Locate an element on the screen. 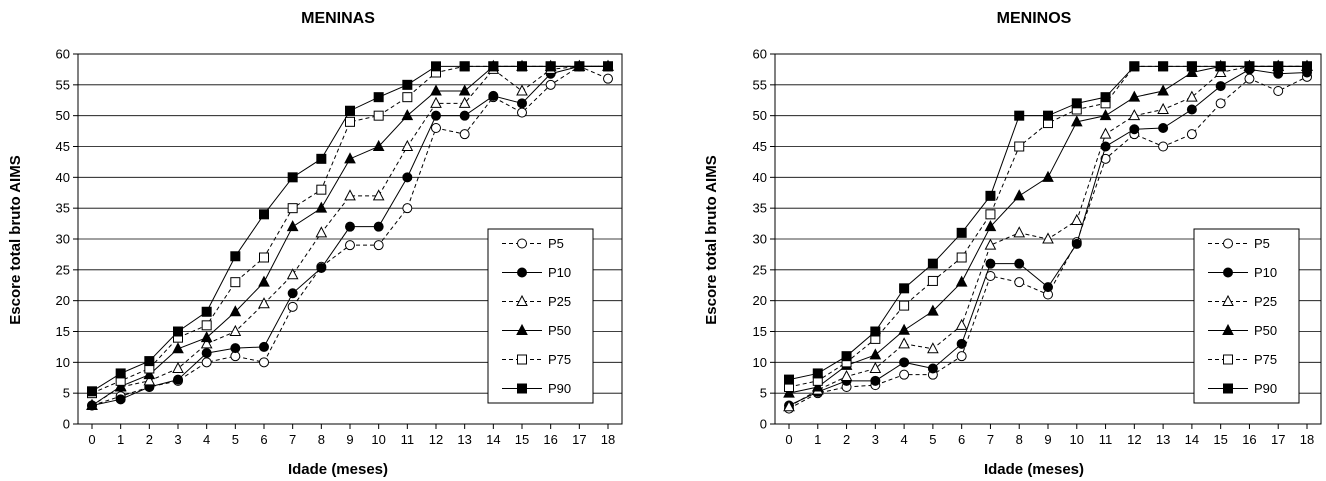  y-axis-label: Escore total bruto AIMS is located at coordinates (15, 239).